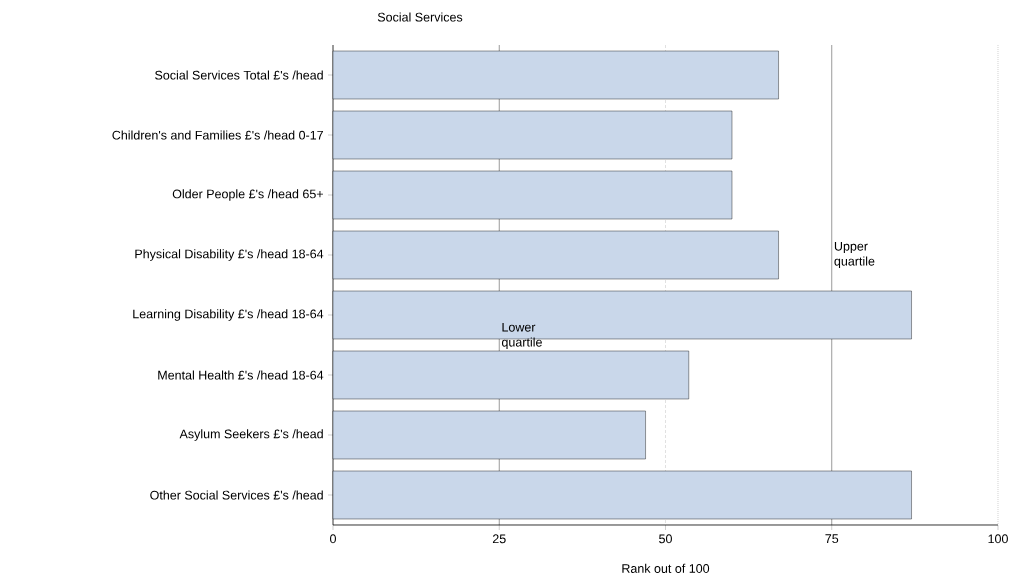  What do you see at coordinates (247, 195) in the screenshot?
I see `y-tick-label: Older People £'s /head 65+` at bounding box center [247, 195].